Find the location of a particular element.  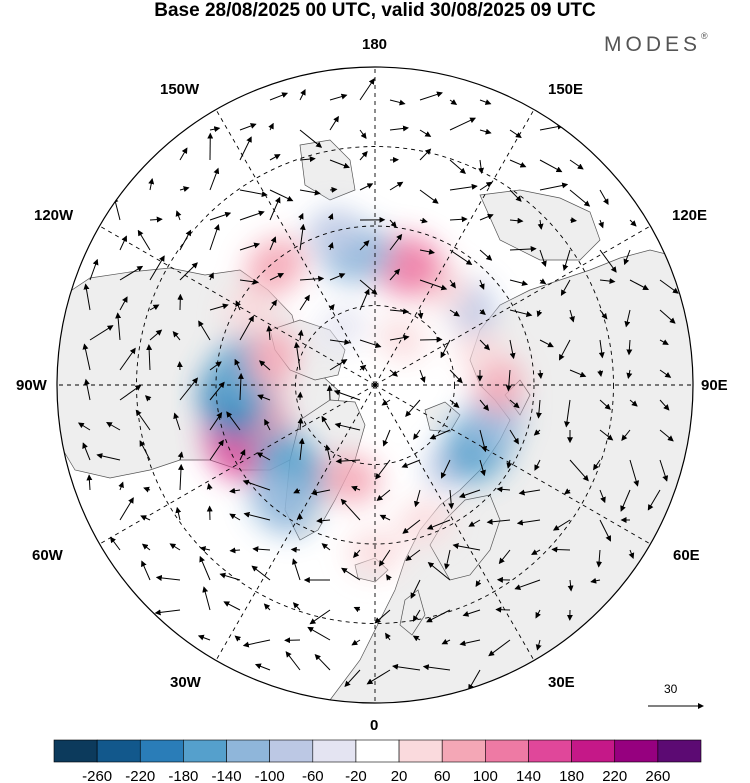

lon-label-30w: 30W is located at coordinates (185, 682).